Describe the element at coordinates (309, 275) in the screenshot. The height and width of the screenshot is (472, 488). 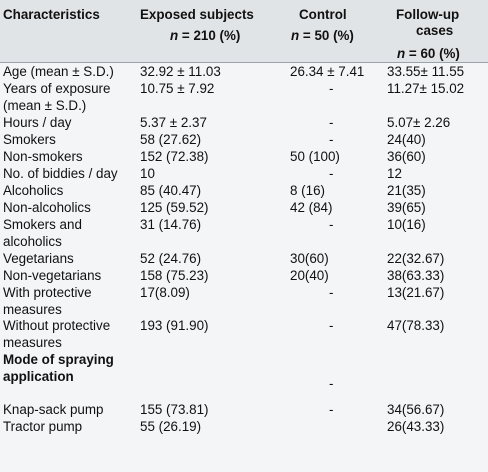
I see `control-value: 20(40)` at that location.